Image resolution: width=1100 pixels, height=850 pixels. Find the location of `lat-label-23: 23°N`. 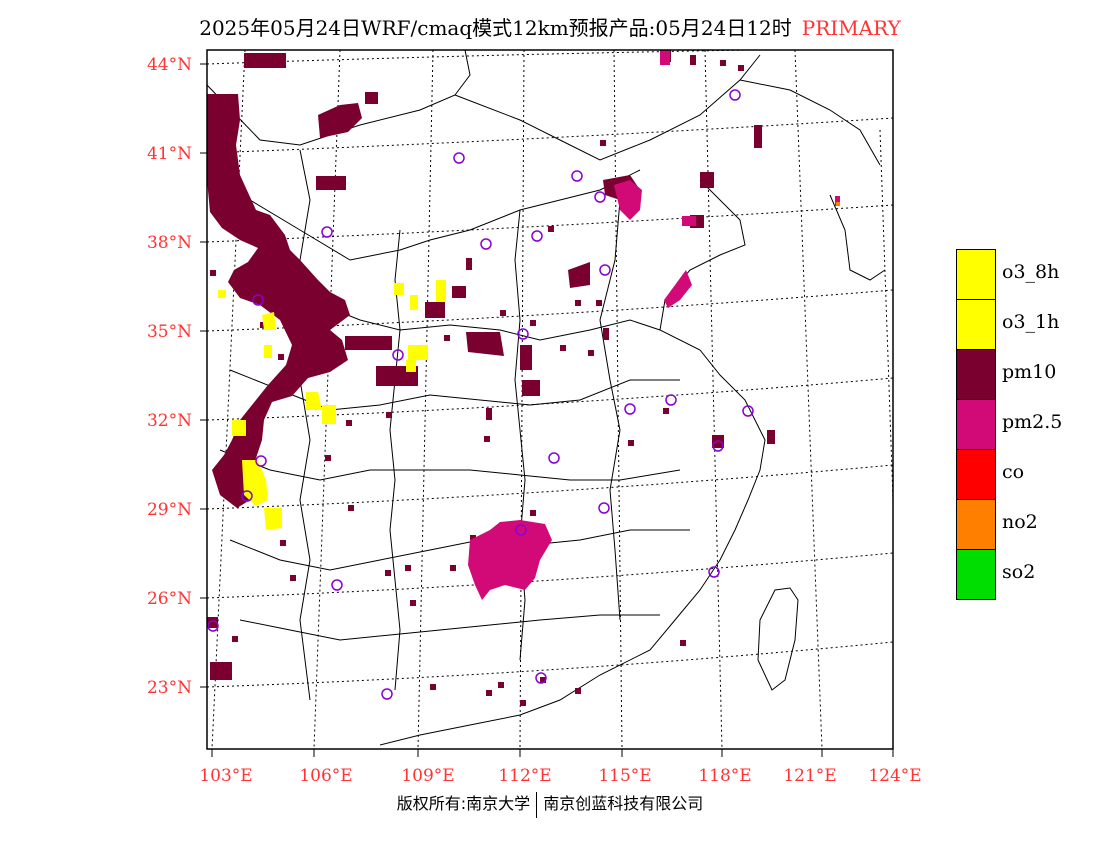

lat-label-23: 23°N is located at coordinates (169, 688).